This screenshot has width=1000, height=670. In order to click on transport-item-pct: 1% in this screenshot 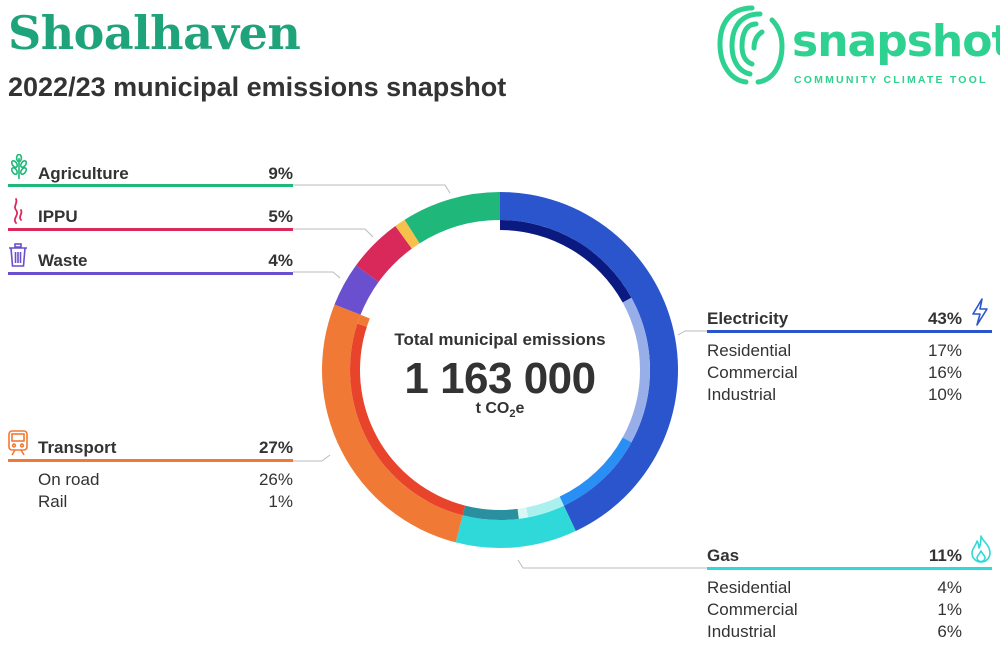, I will do `click(280, 501)`.